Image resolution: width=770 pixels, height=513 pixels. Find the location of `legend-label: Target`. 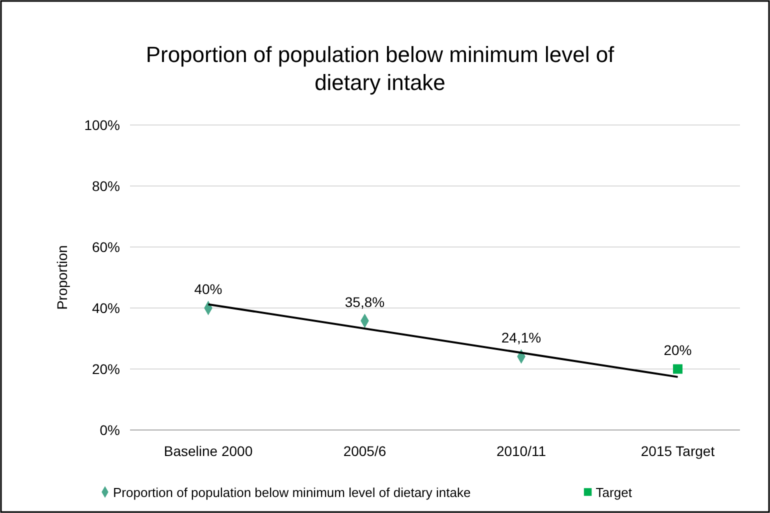

legend-label: Target is located at coordinates (614, 492).